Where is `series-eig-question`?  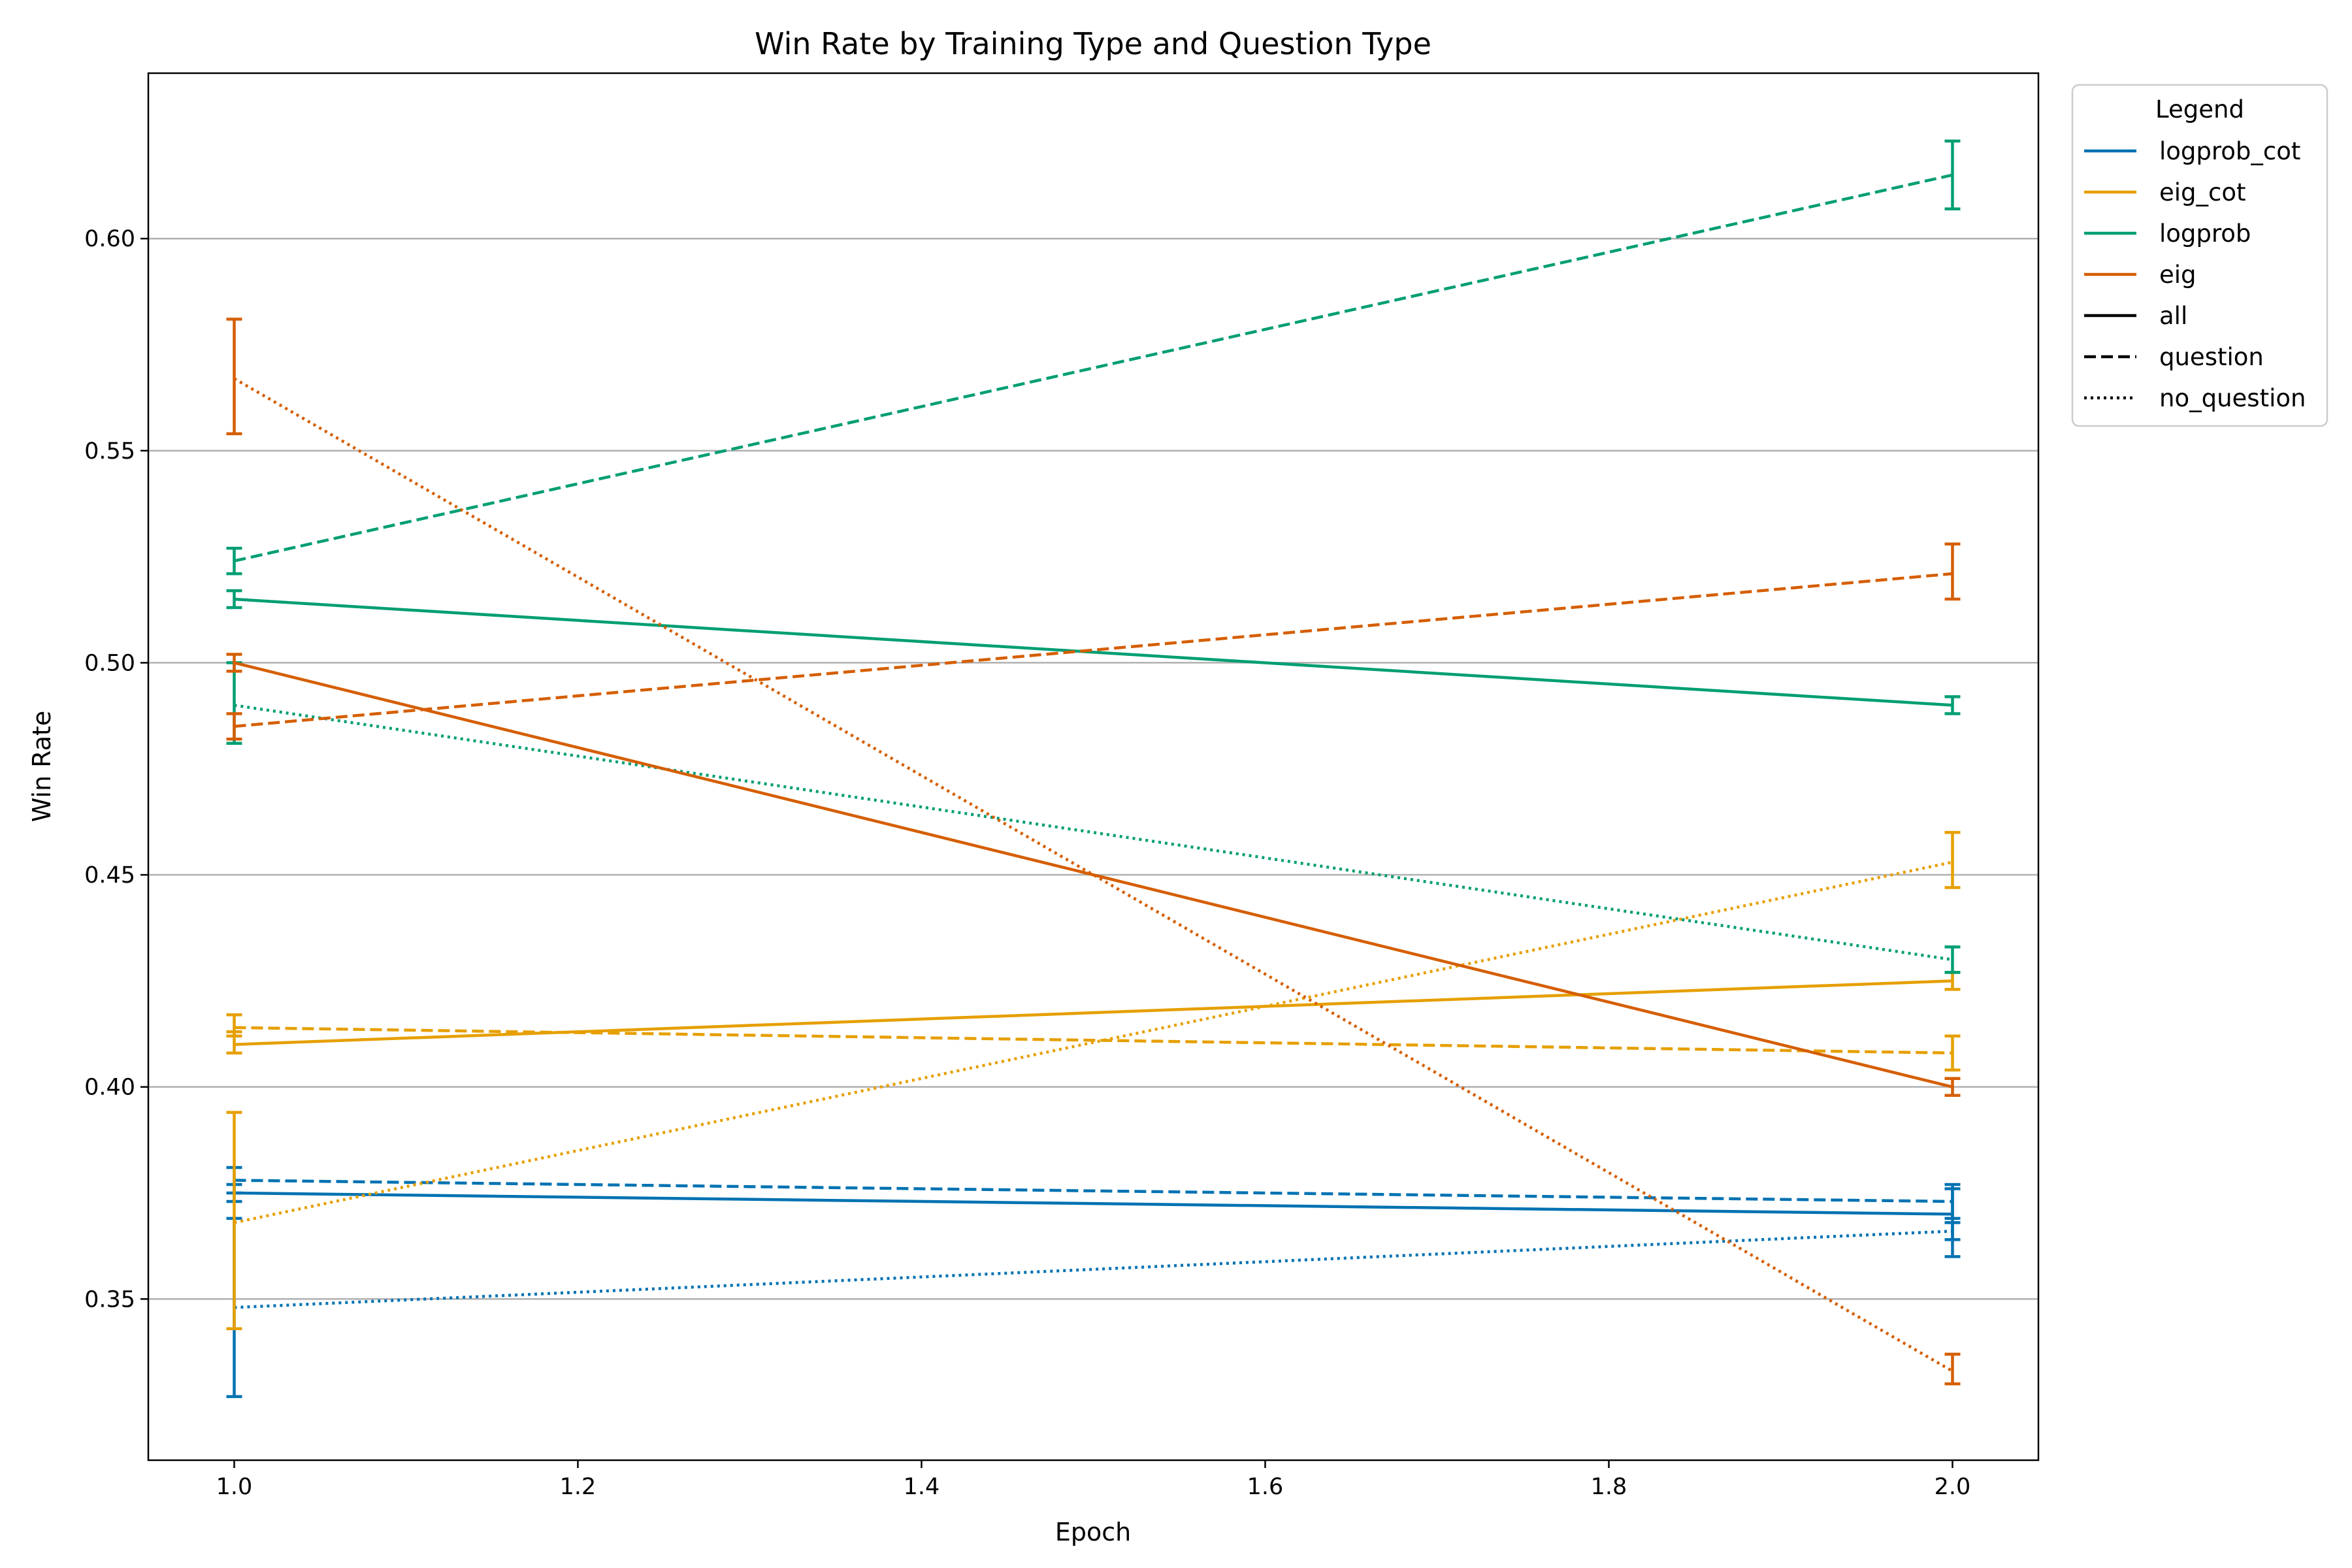
series-eig-question is located at coordinates (1093, 641).